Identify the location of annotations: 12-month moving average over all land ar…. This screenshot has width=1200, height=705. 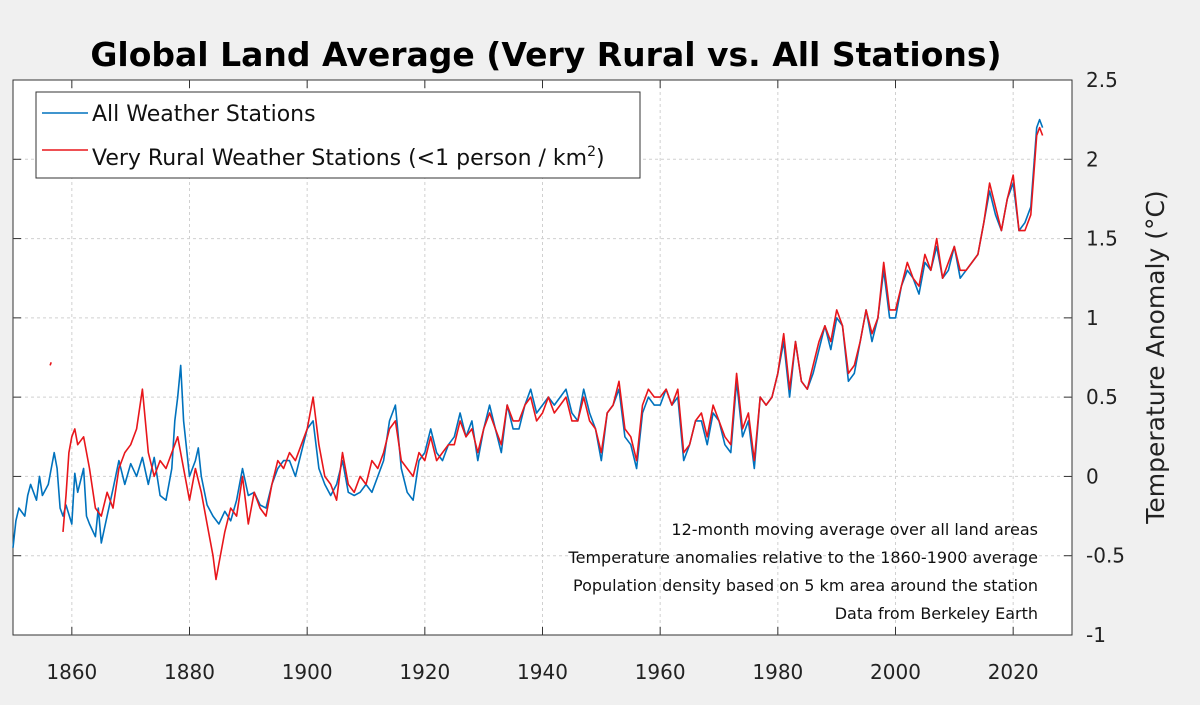
(803, 571).